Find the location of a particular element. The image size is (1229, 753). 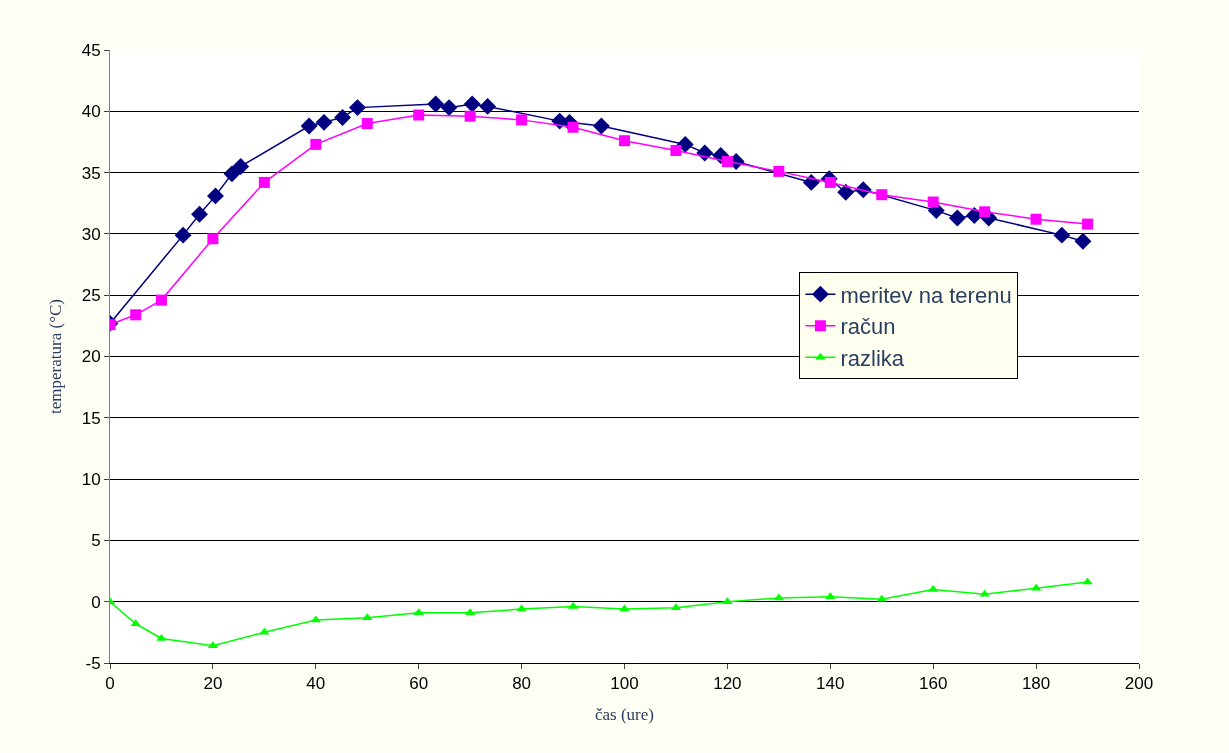

x-tick-label: 140 is located at coordinates (830, 684).